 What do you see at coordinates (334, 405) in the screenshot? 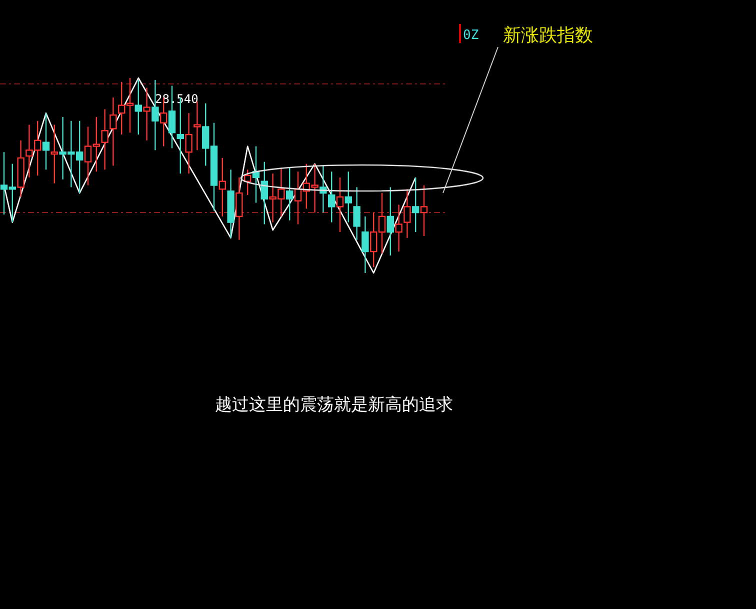
I see `text: 越过这里的震荡就是新高的追求` at bounding box center [334, 405].